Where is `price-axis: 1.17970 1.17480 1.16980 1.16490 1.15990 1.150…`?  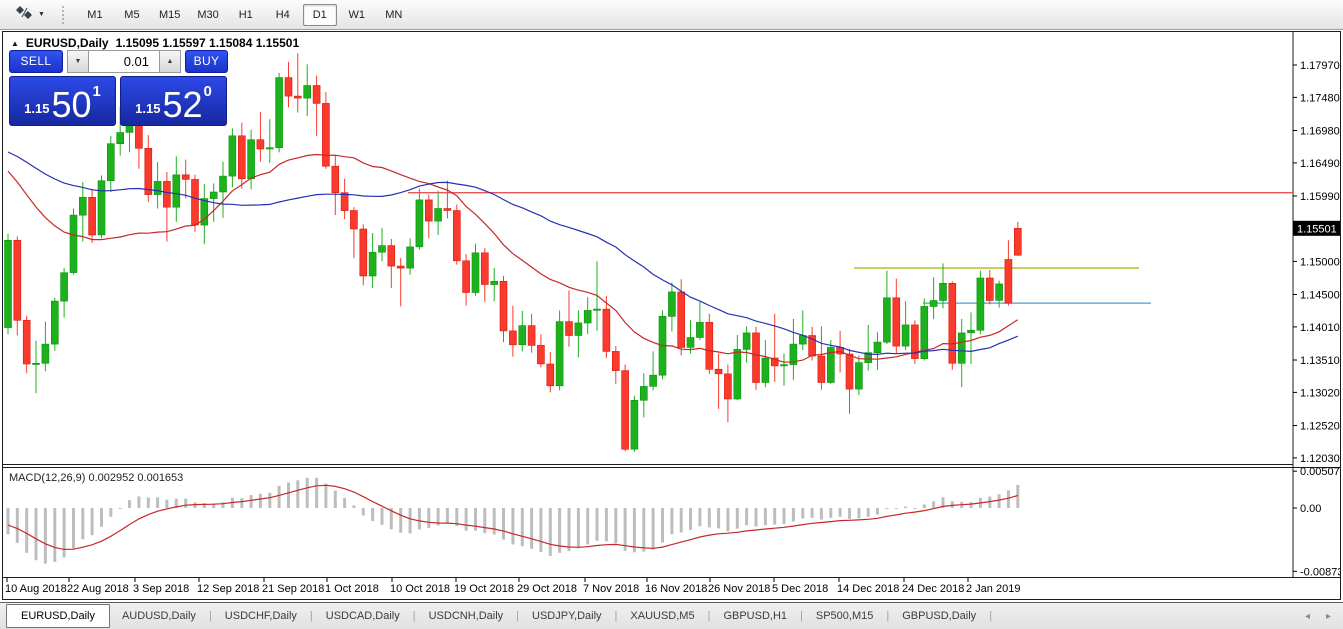 price-axis: 1.17970 1.17480 1.16980 1.16490 1.15990 1.150… is located at coordinates (1316, 262).